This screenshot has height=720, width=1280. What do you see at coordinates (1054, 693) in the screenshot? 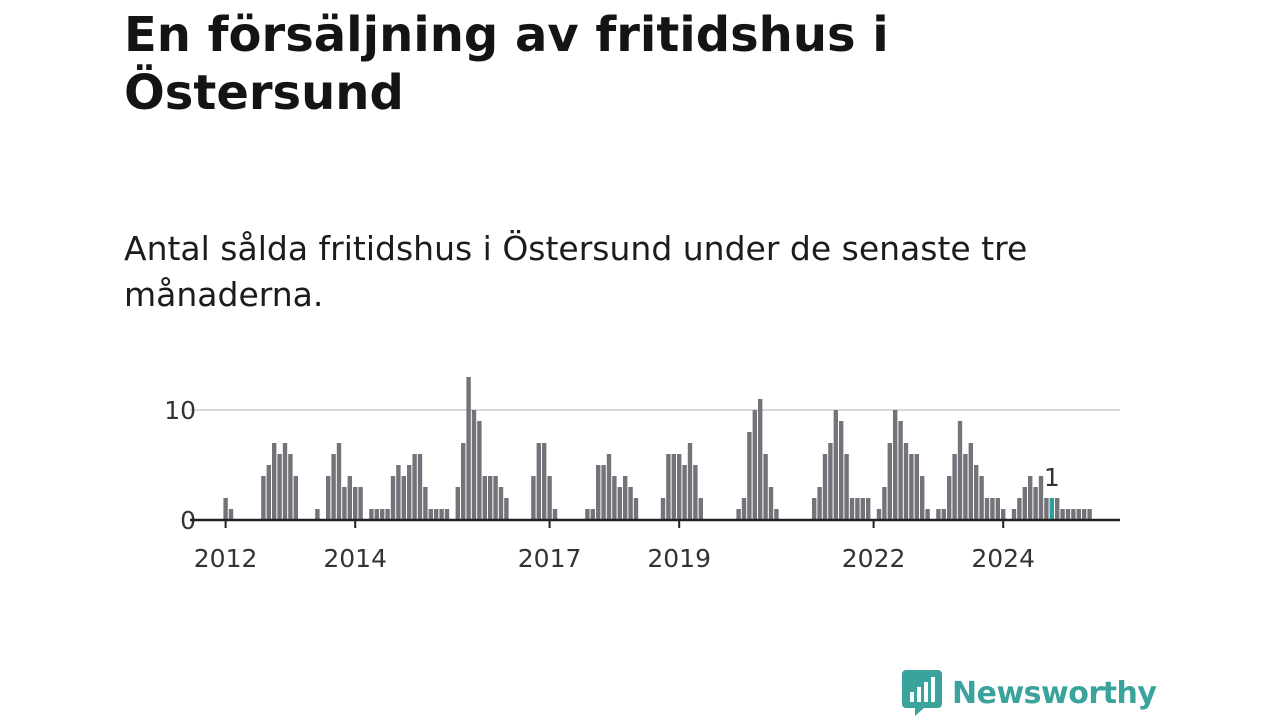
I see `brand-name: Newsworthy` at bounding box center [1054, 693].